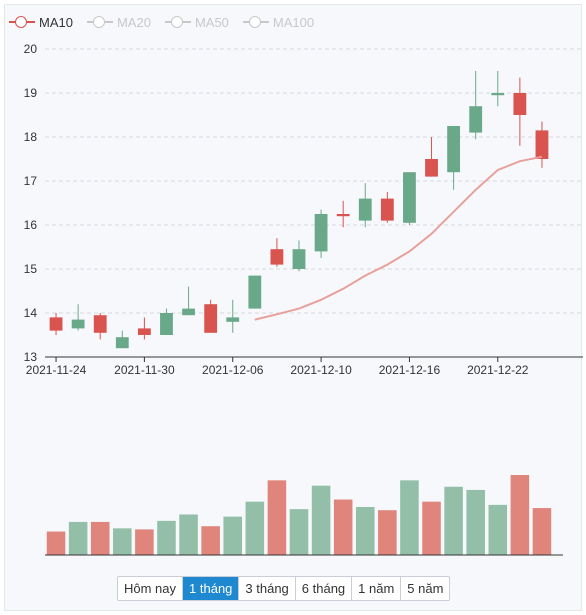 This screenshot has height=615, width=586. I want to click on range-button-5: 5 năm, so click(425, 588).